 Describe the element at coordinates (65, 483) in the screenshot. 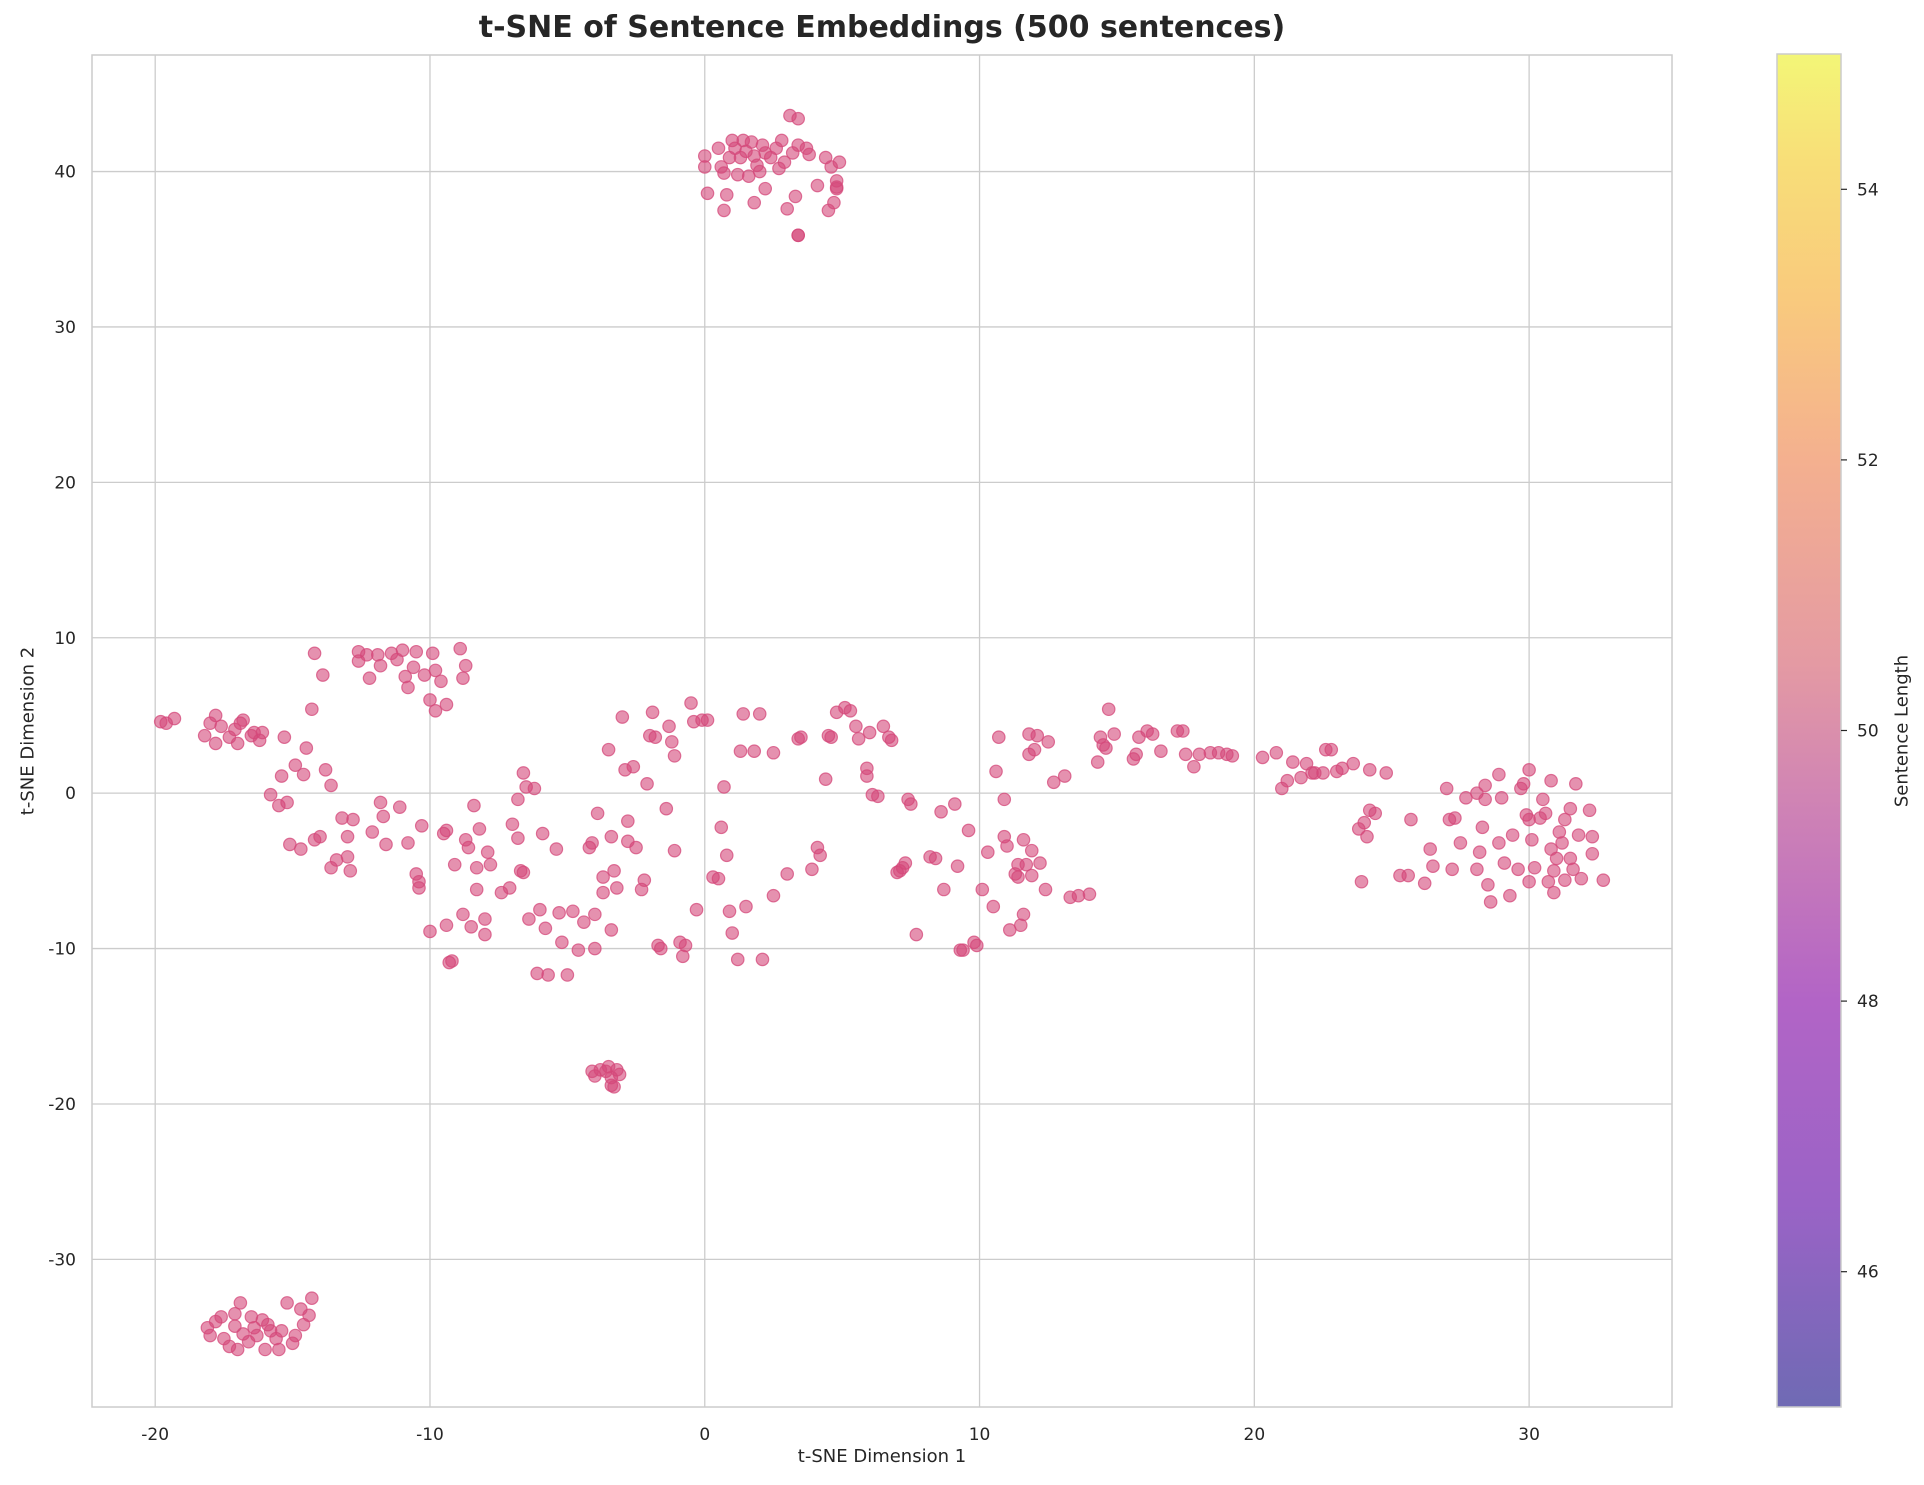

I see `y-tick-label: 20` at that location.